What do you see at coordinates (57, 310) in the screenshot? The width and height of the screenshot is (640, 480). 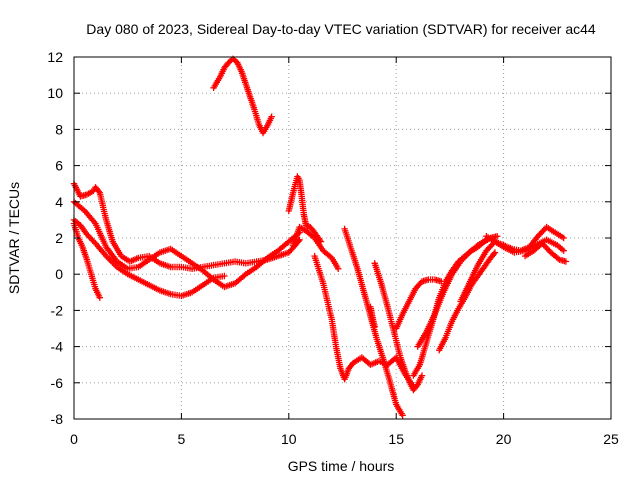 I see `y-tick-label: -2` at bounding box center [57, 310].